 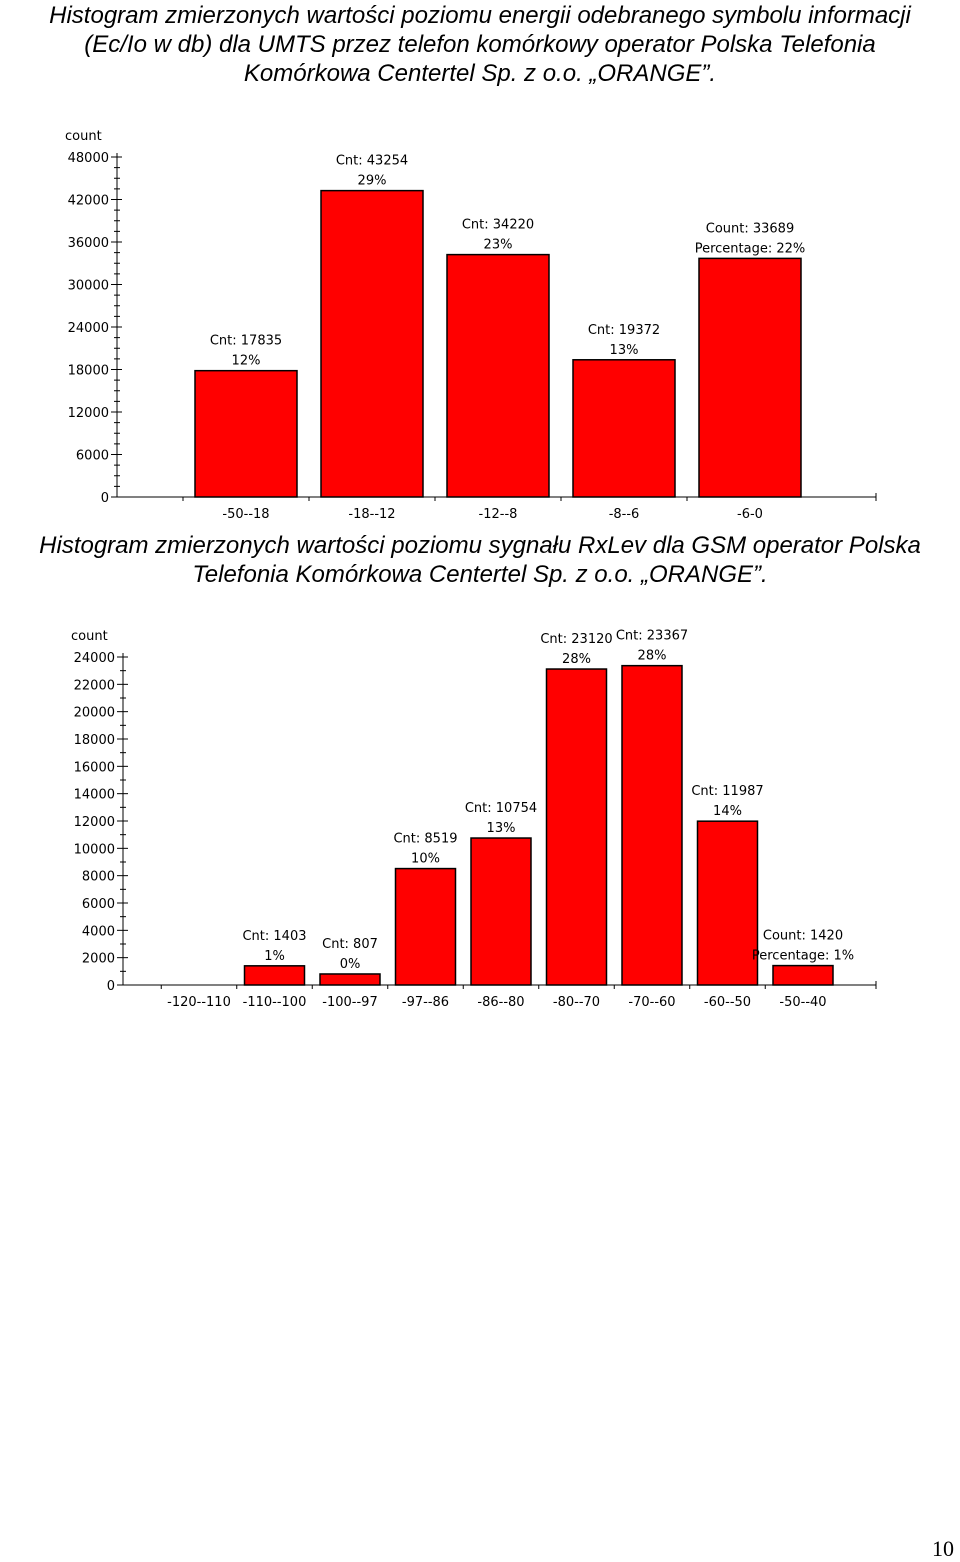 What do you see at coordinates (802, 1002) in the screenshot?
I see `x-tick-label: -50--40` at bounding box center [802, 1002].